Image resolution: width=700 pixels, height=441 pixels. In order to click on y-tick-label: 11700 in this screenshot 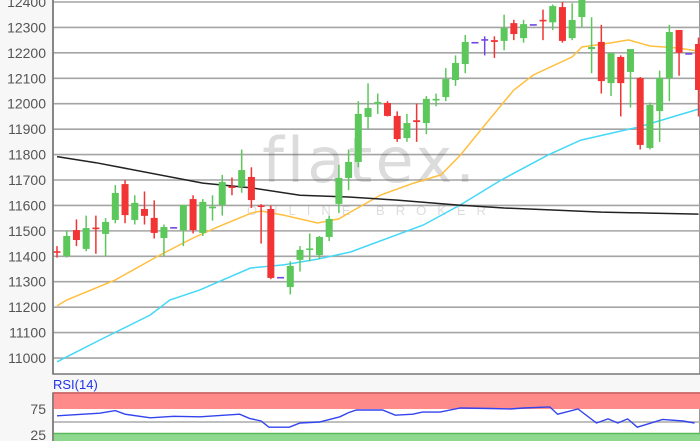, I will do `click(27, 180)`.